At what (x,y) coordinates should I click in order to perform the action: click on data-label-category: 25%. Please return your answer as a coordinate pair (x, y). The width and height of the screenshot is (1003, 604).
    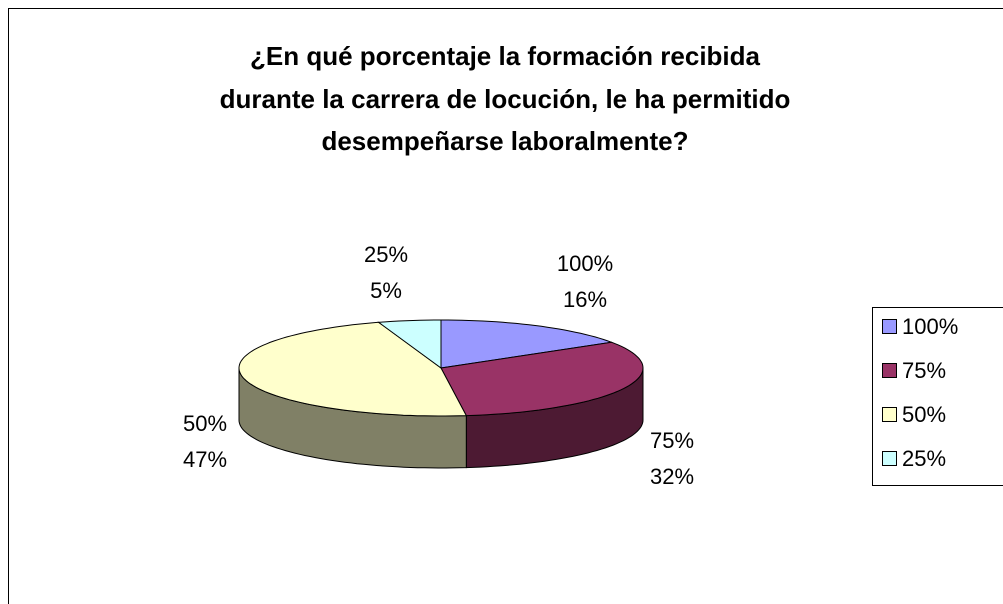
    Looking at the image, I should click on (386, 254).